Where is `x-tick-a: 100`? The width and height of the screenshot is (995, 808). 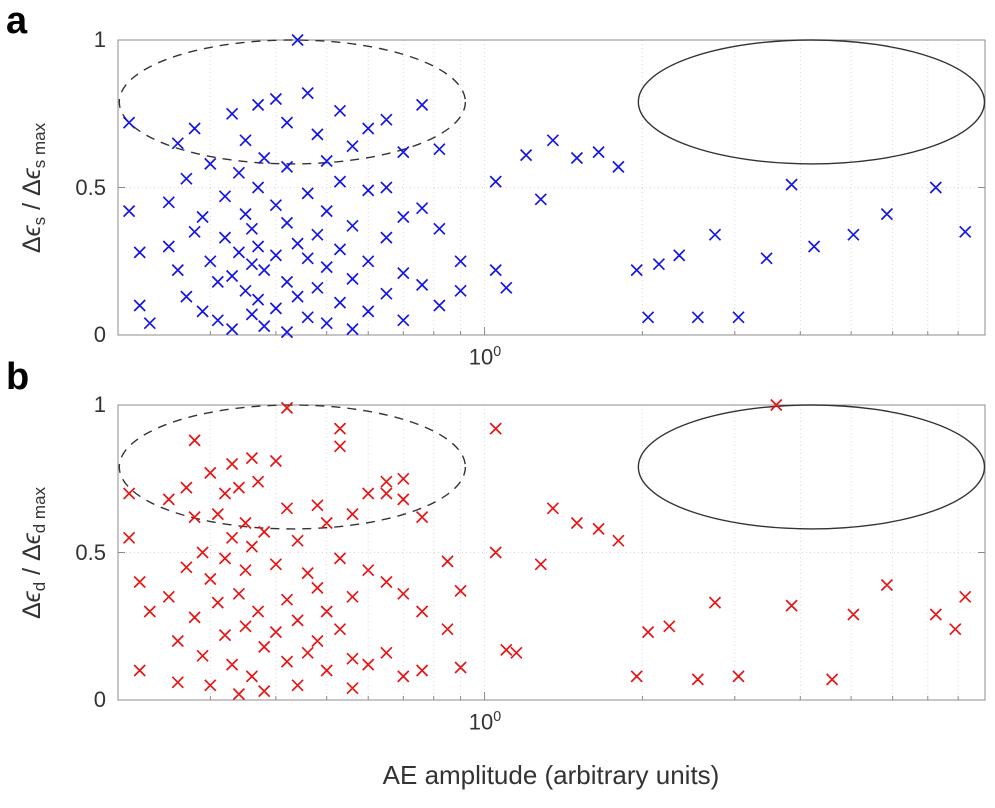 x-tick-a: 100 is located at coordinates (485, 357).